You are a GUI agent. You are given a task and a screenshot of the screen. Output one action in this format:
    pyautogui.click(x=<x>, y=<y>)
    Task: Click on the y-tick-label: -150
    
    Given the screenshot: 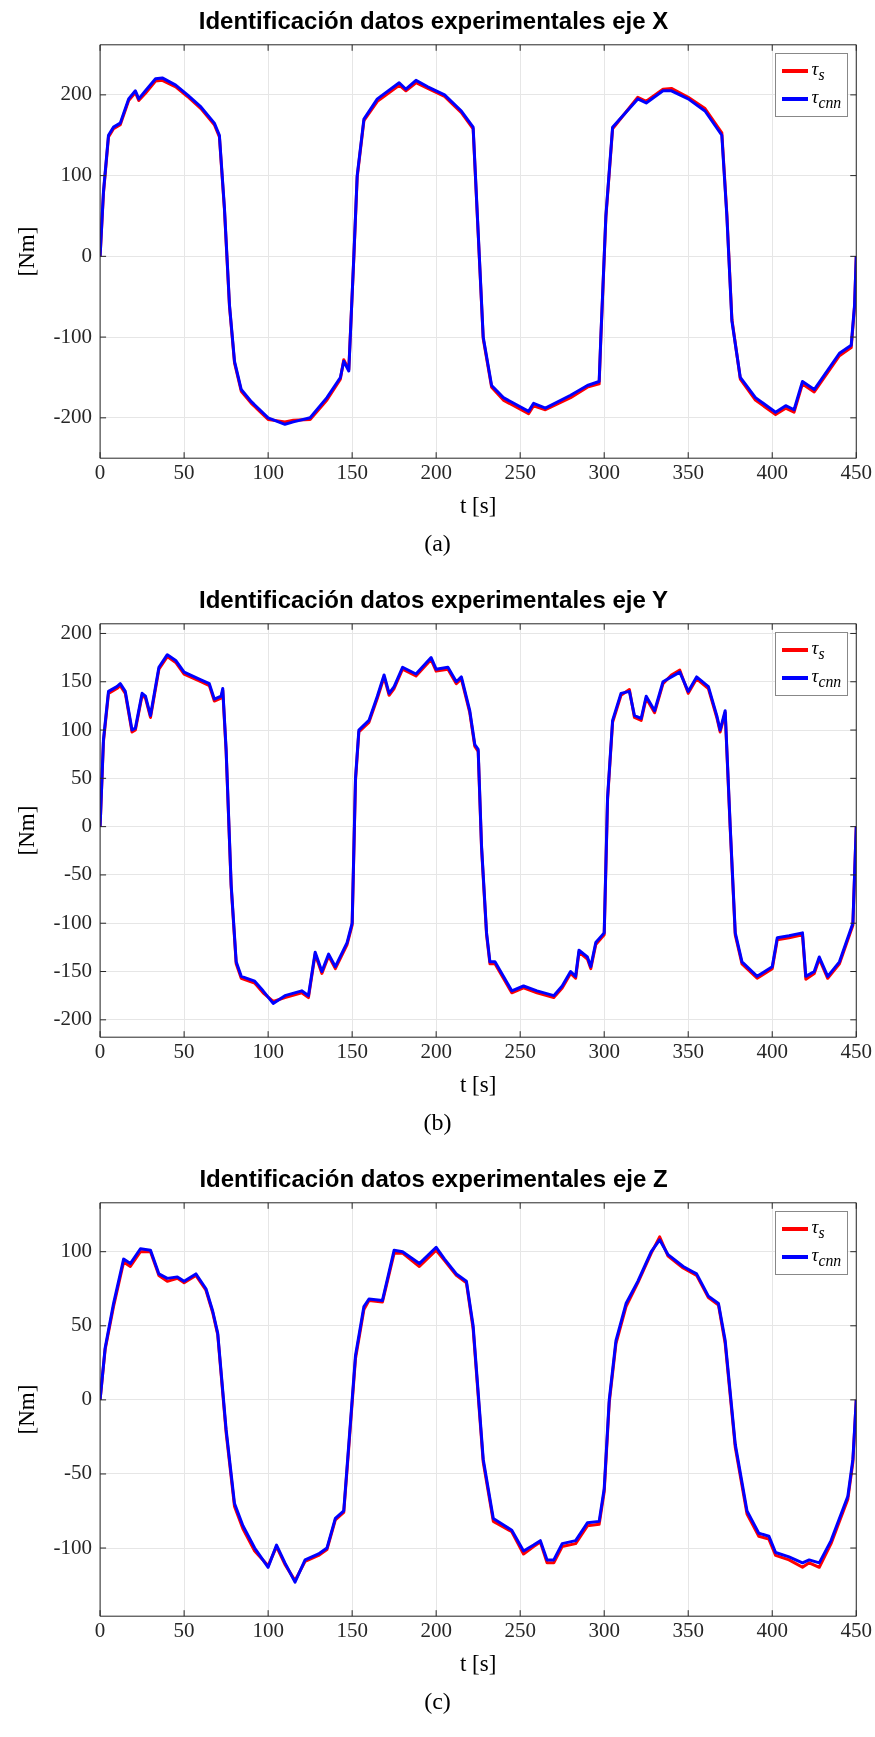 What is the action you would take?
    pyautogui.click(x=73, y=970)
    